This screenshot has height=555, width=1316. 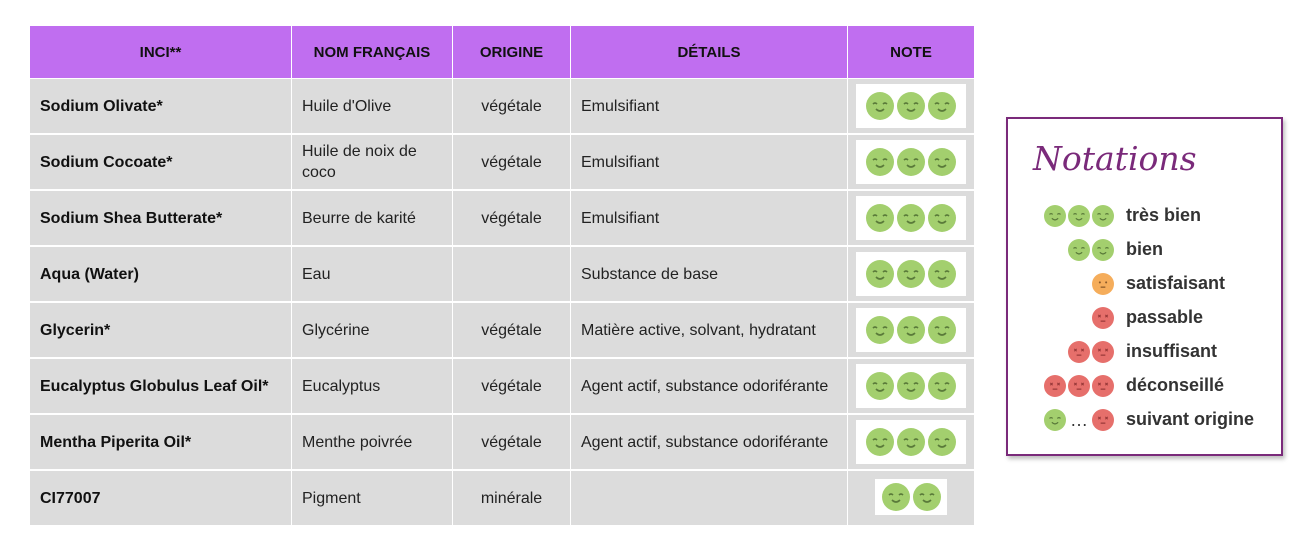 What do you see at coordinates (1115, 158) in the screenshot?
I see `legend-title: Notations` at bounding box center [1115, 158].